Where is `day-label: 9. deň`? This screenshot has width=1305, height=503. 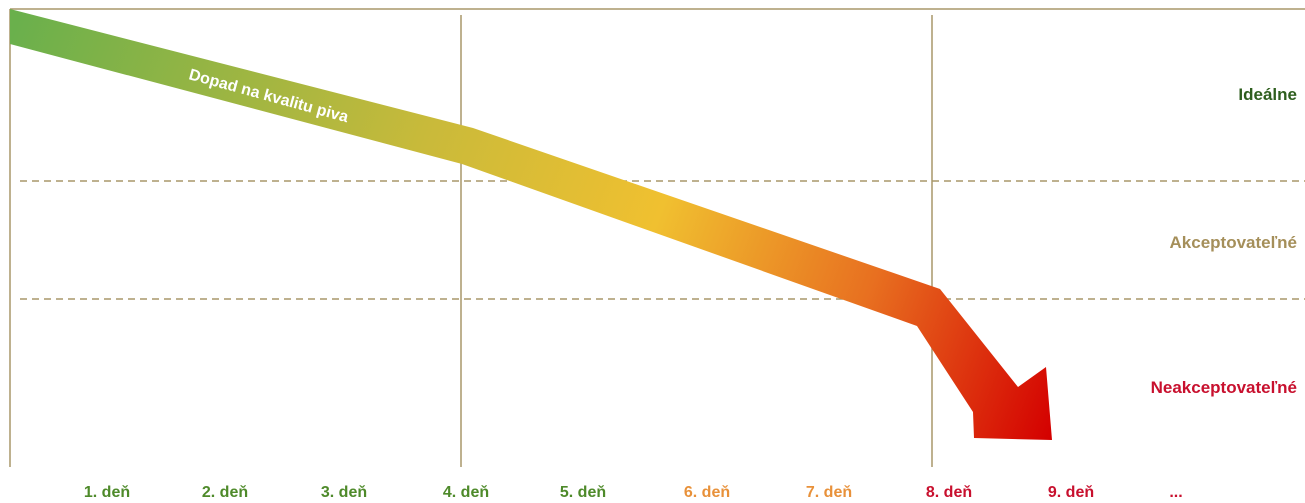
day-label: 9. deň is located at coordinates (1071, 492).